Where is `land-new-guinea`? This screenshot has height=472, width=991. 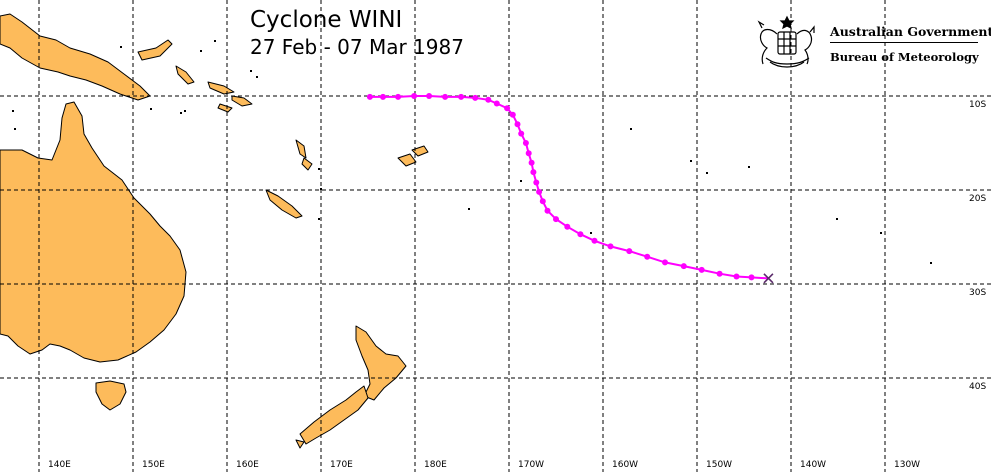 land-new-guinea is located at coordinates (75, 57).